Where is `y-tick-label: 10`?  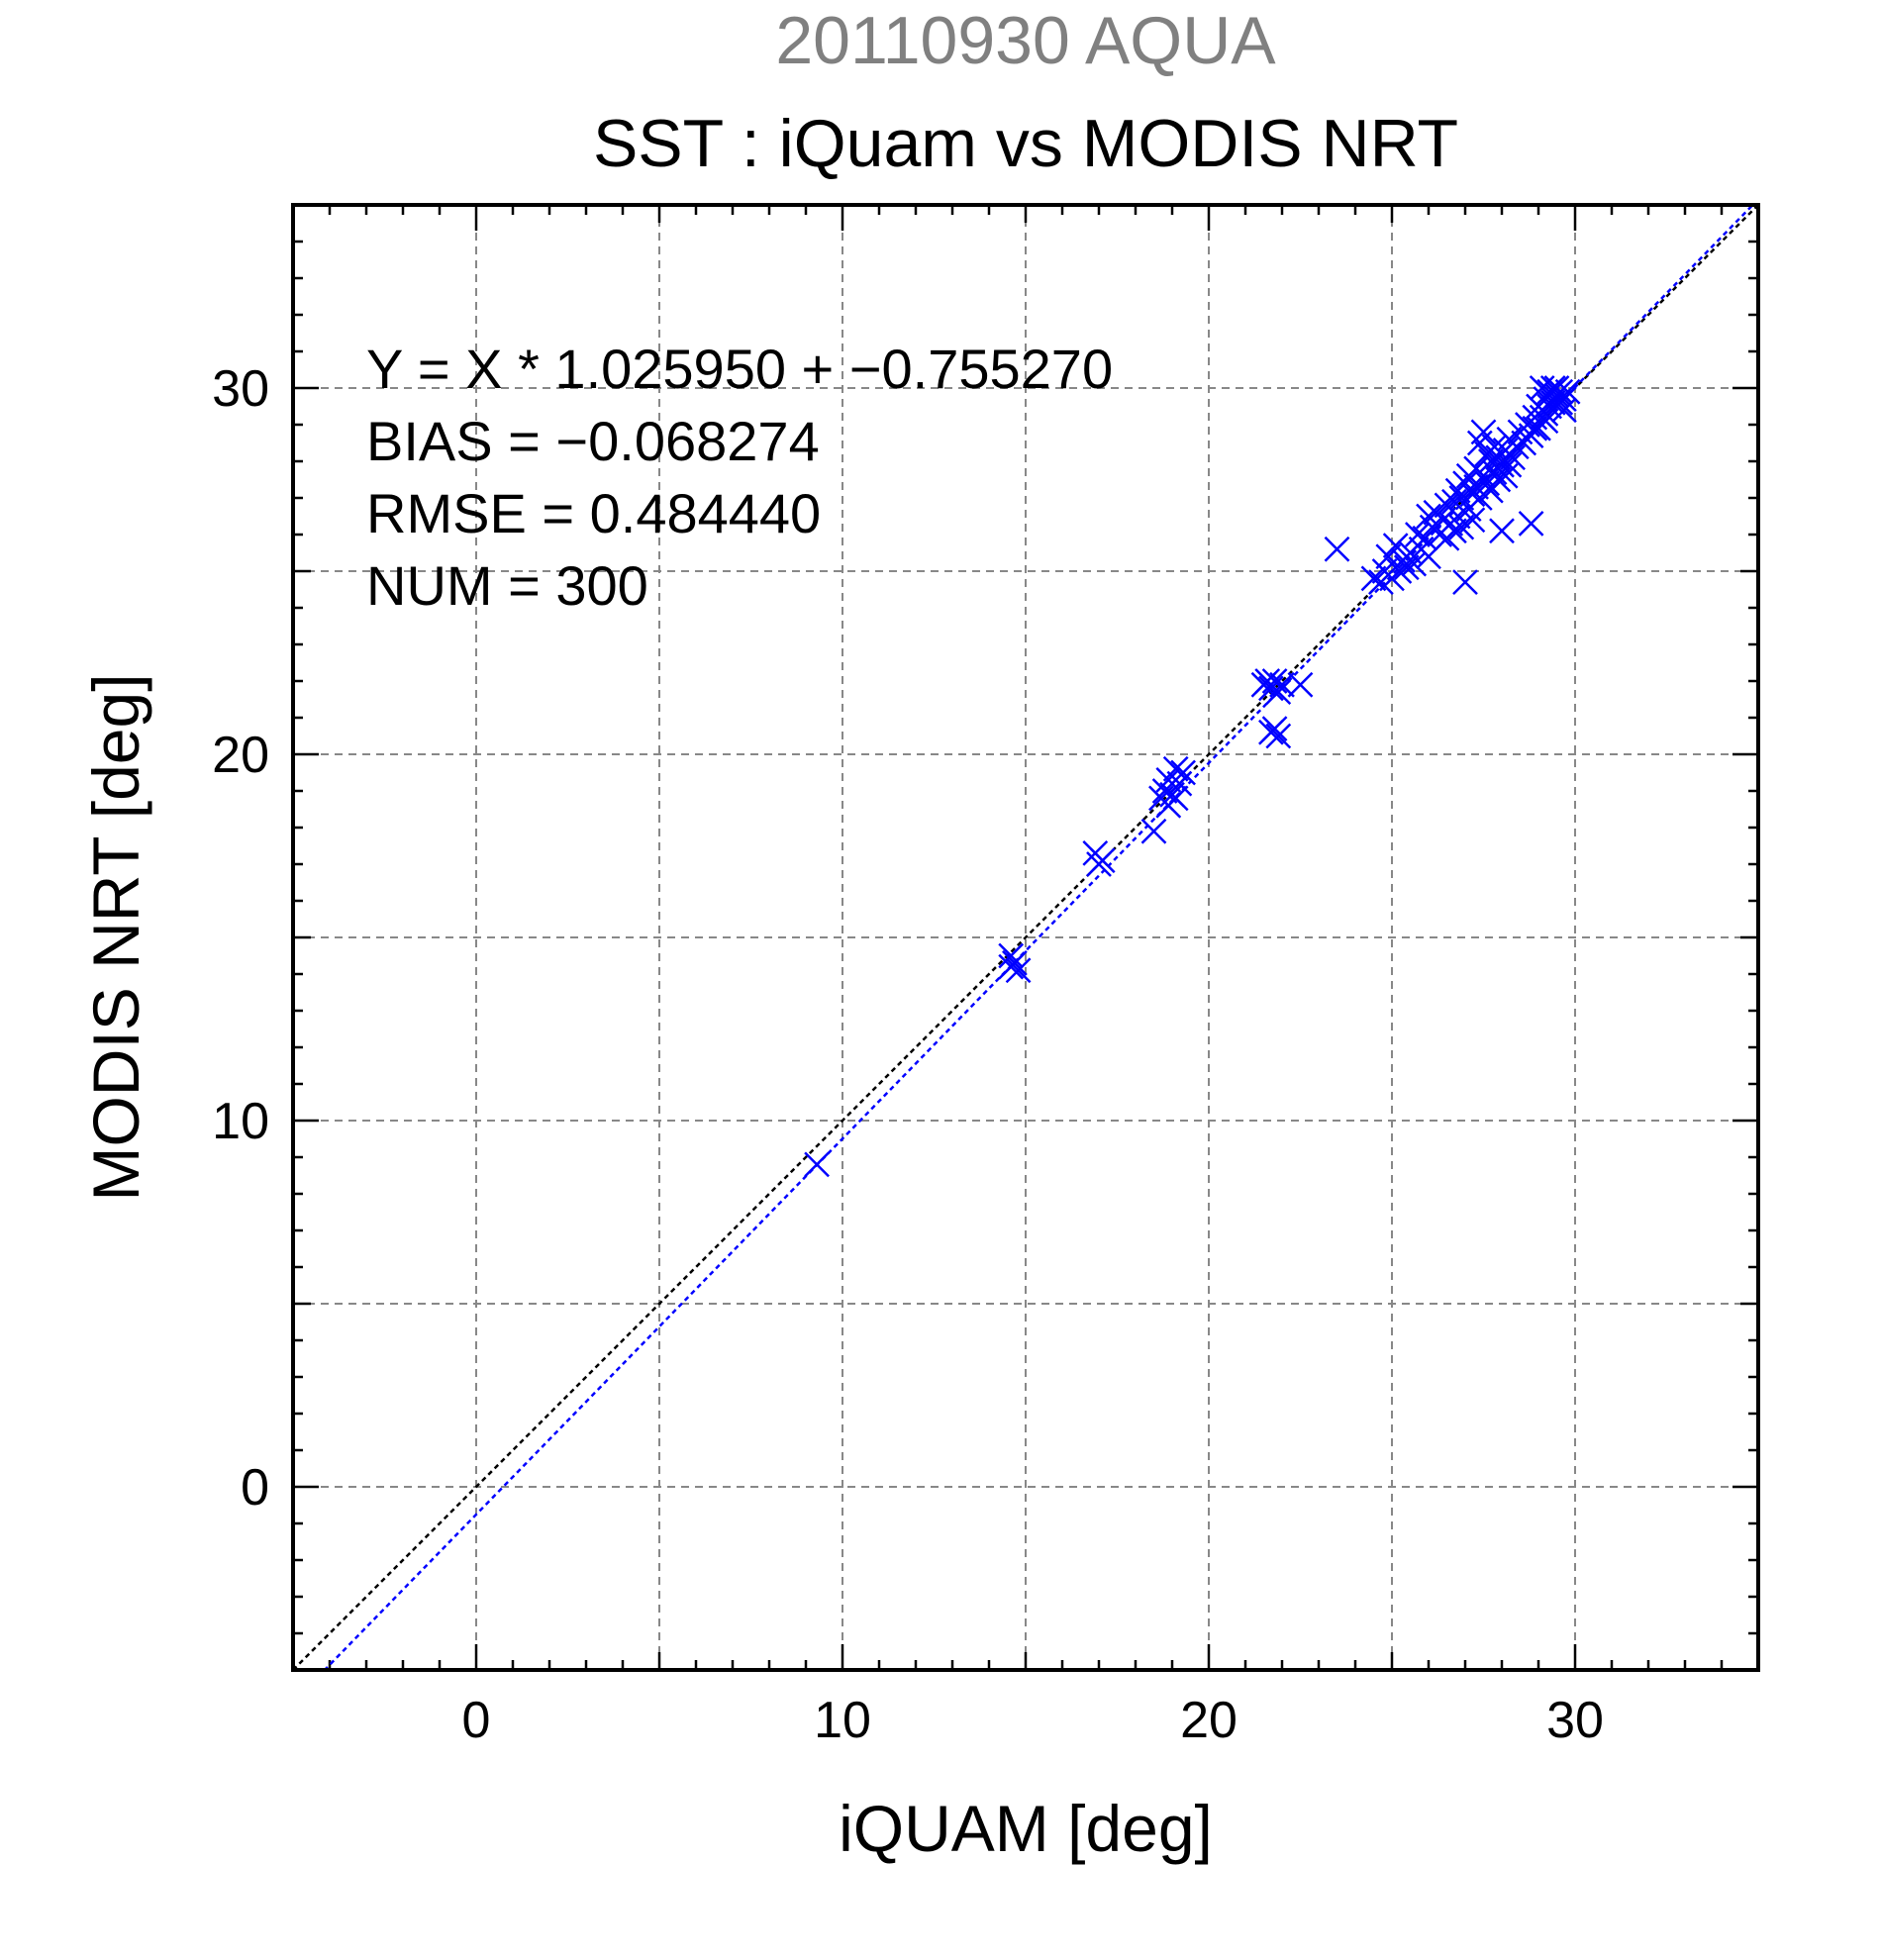
y-tick-label: 10 is located at coordinates (241, 1121).